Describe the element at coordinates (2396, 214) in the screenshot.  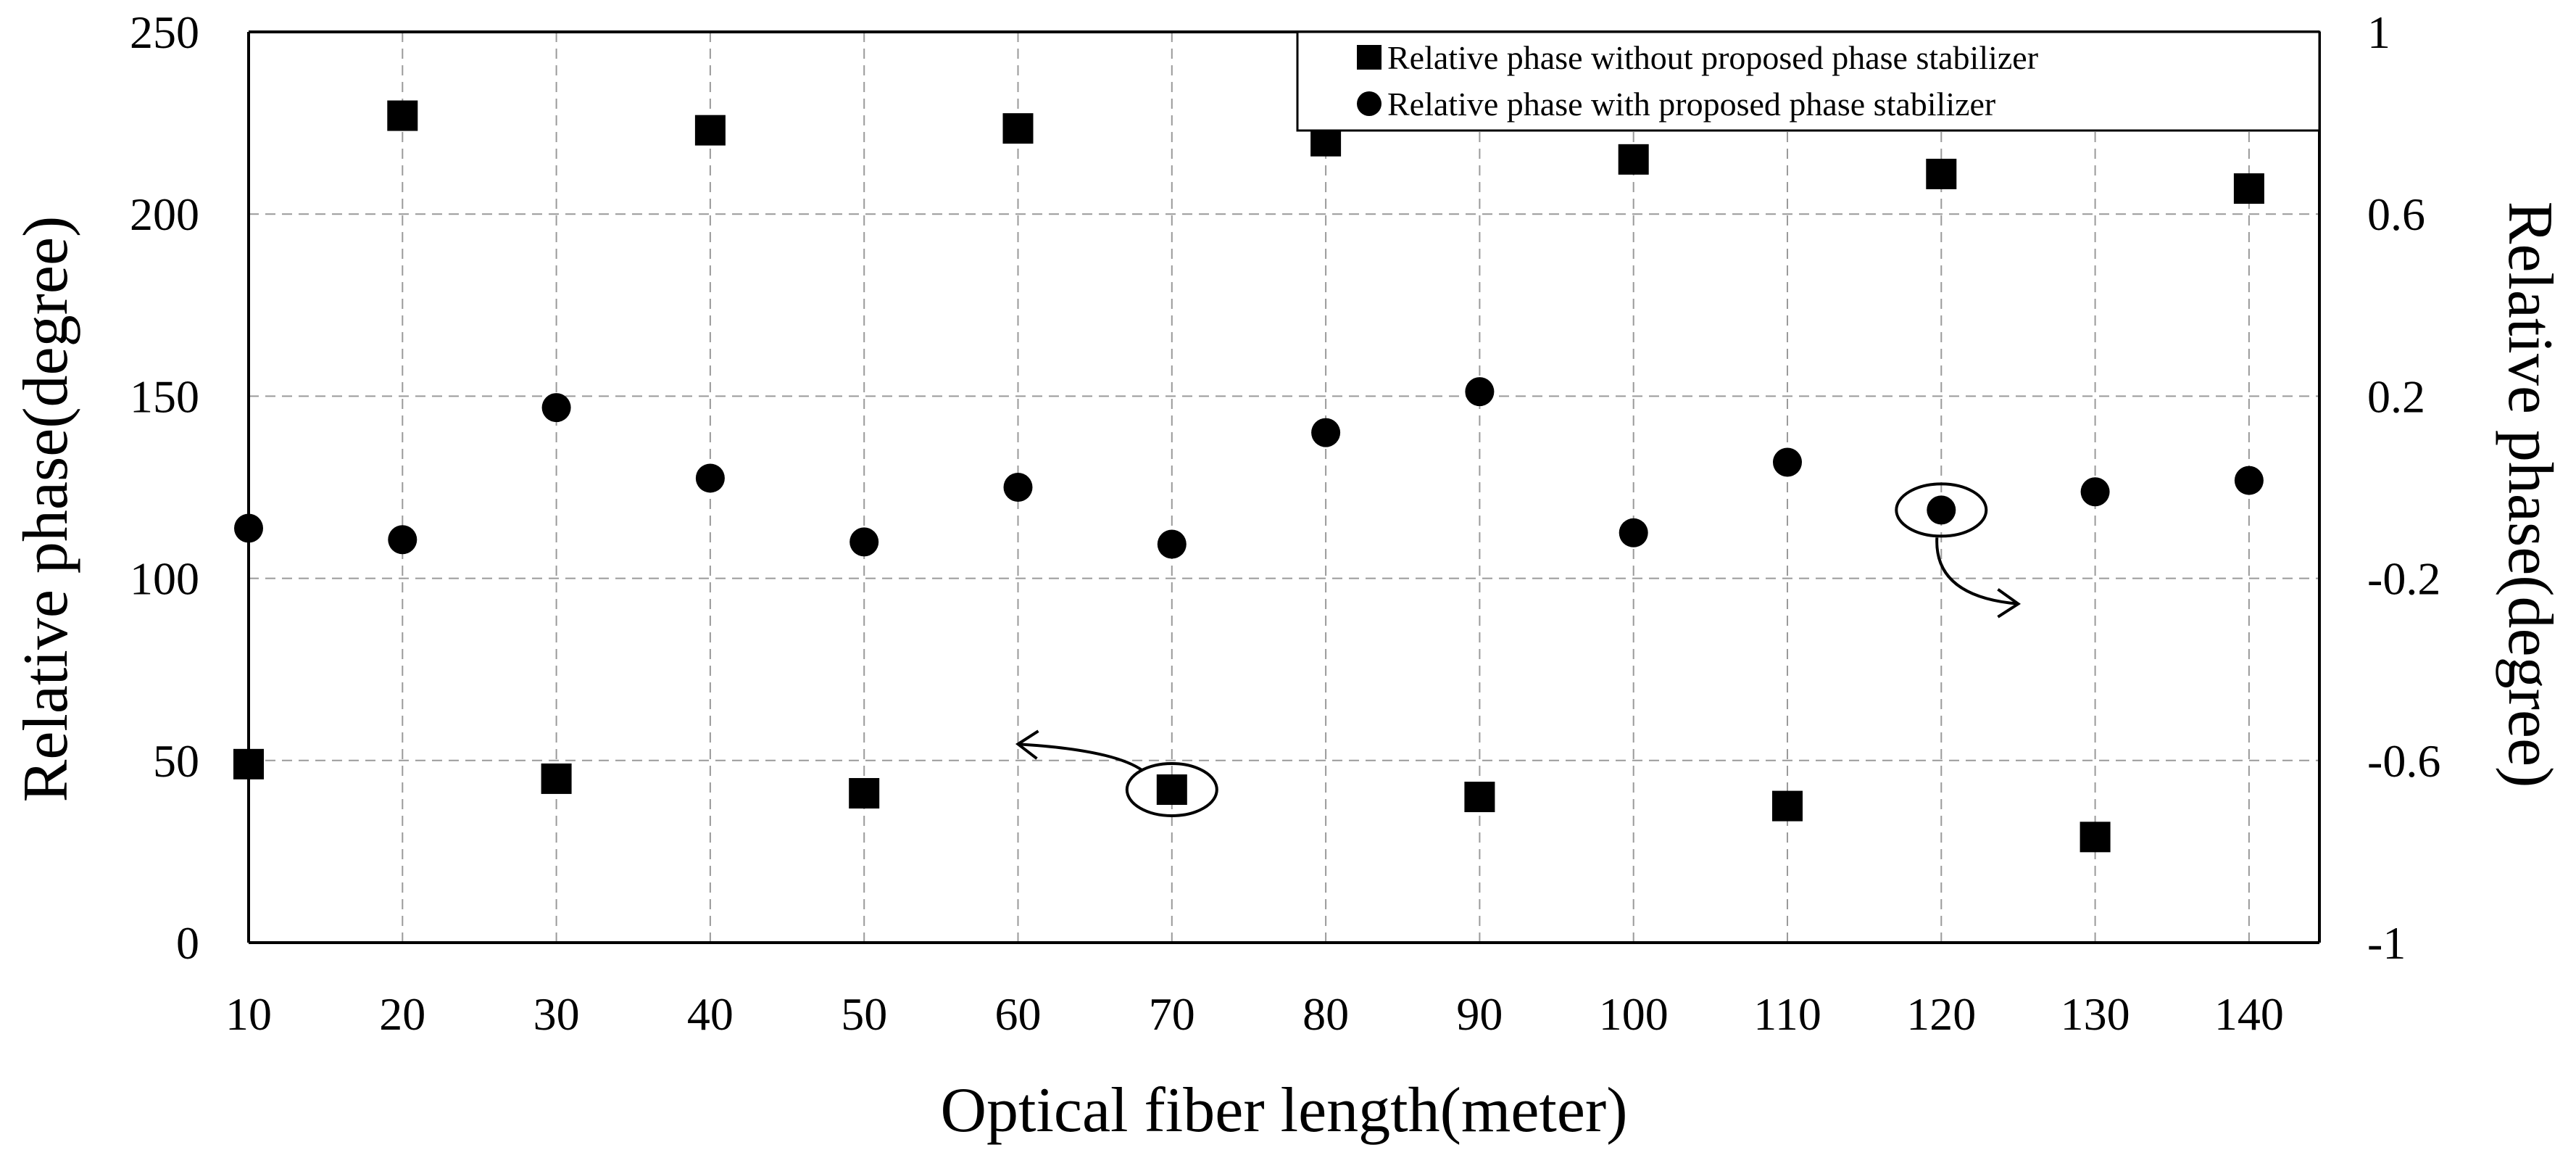
I see `right-y-tick-label: 0.6` at that location.